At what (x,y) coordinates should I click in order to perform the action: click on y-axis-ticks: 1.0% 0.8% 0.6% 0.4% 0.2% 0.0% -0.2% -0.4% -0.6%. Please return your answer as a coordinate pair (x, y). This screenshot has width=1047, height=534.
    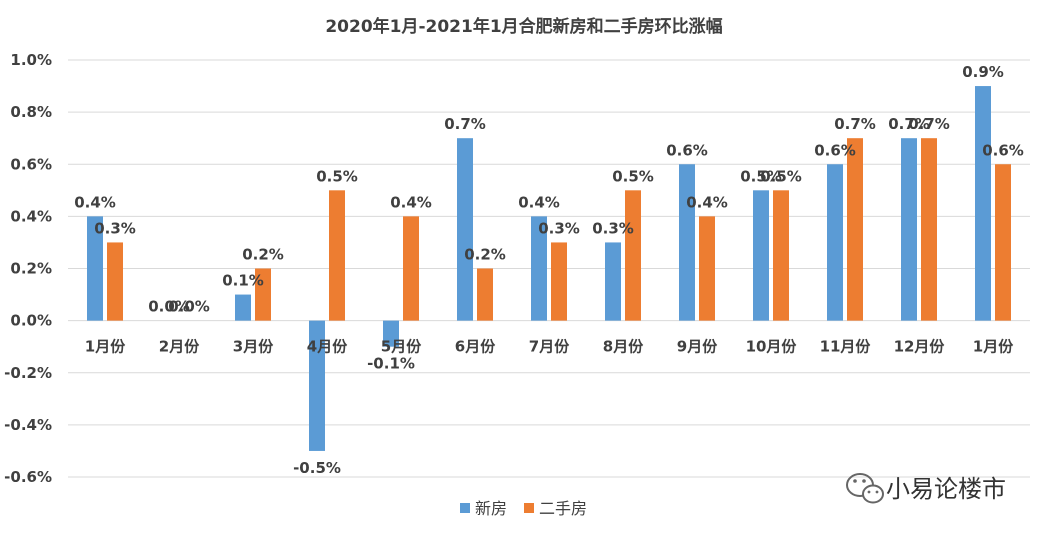
    Looking at the image, I should click on (28, 268).